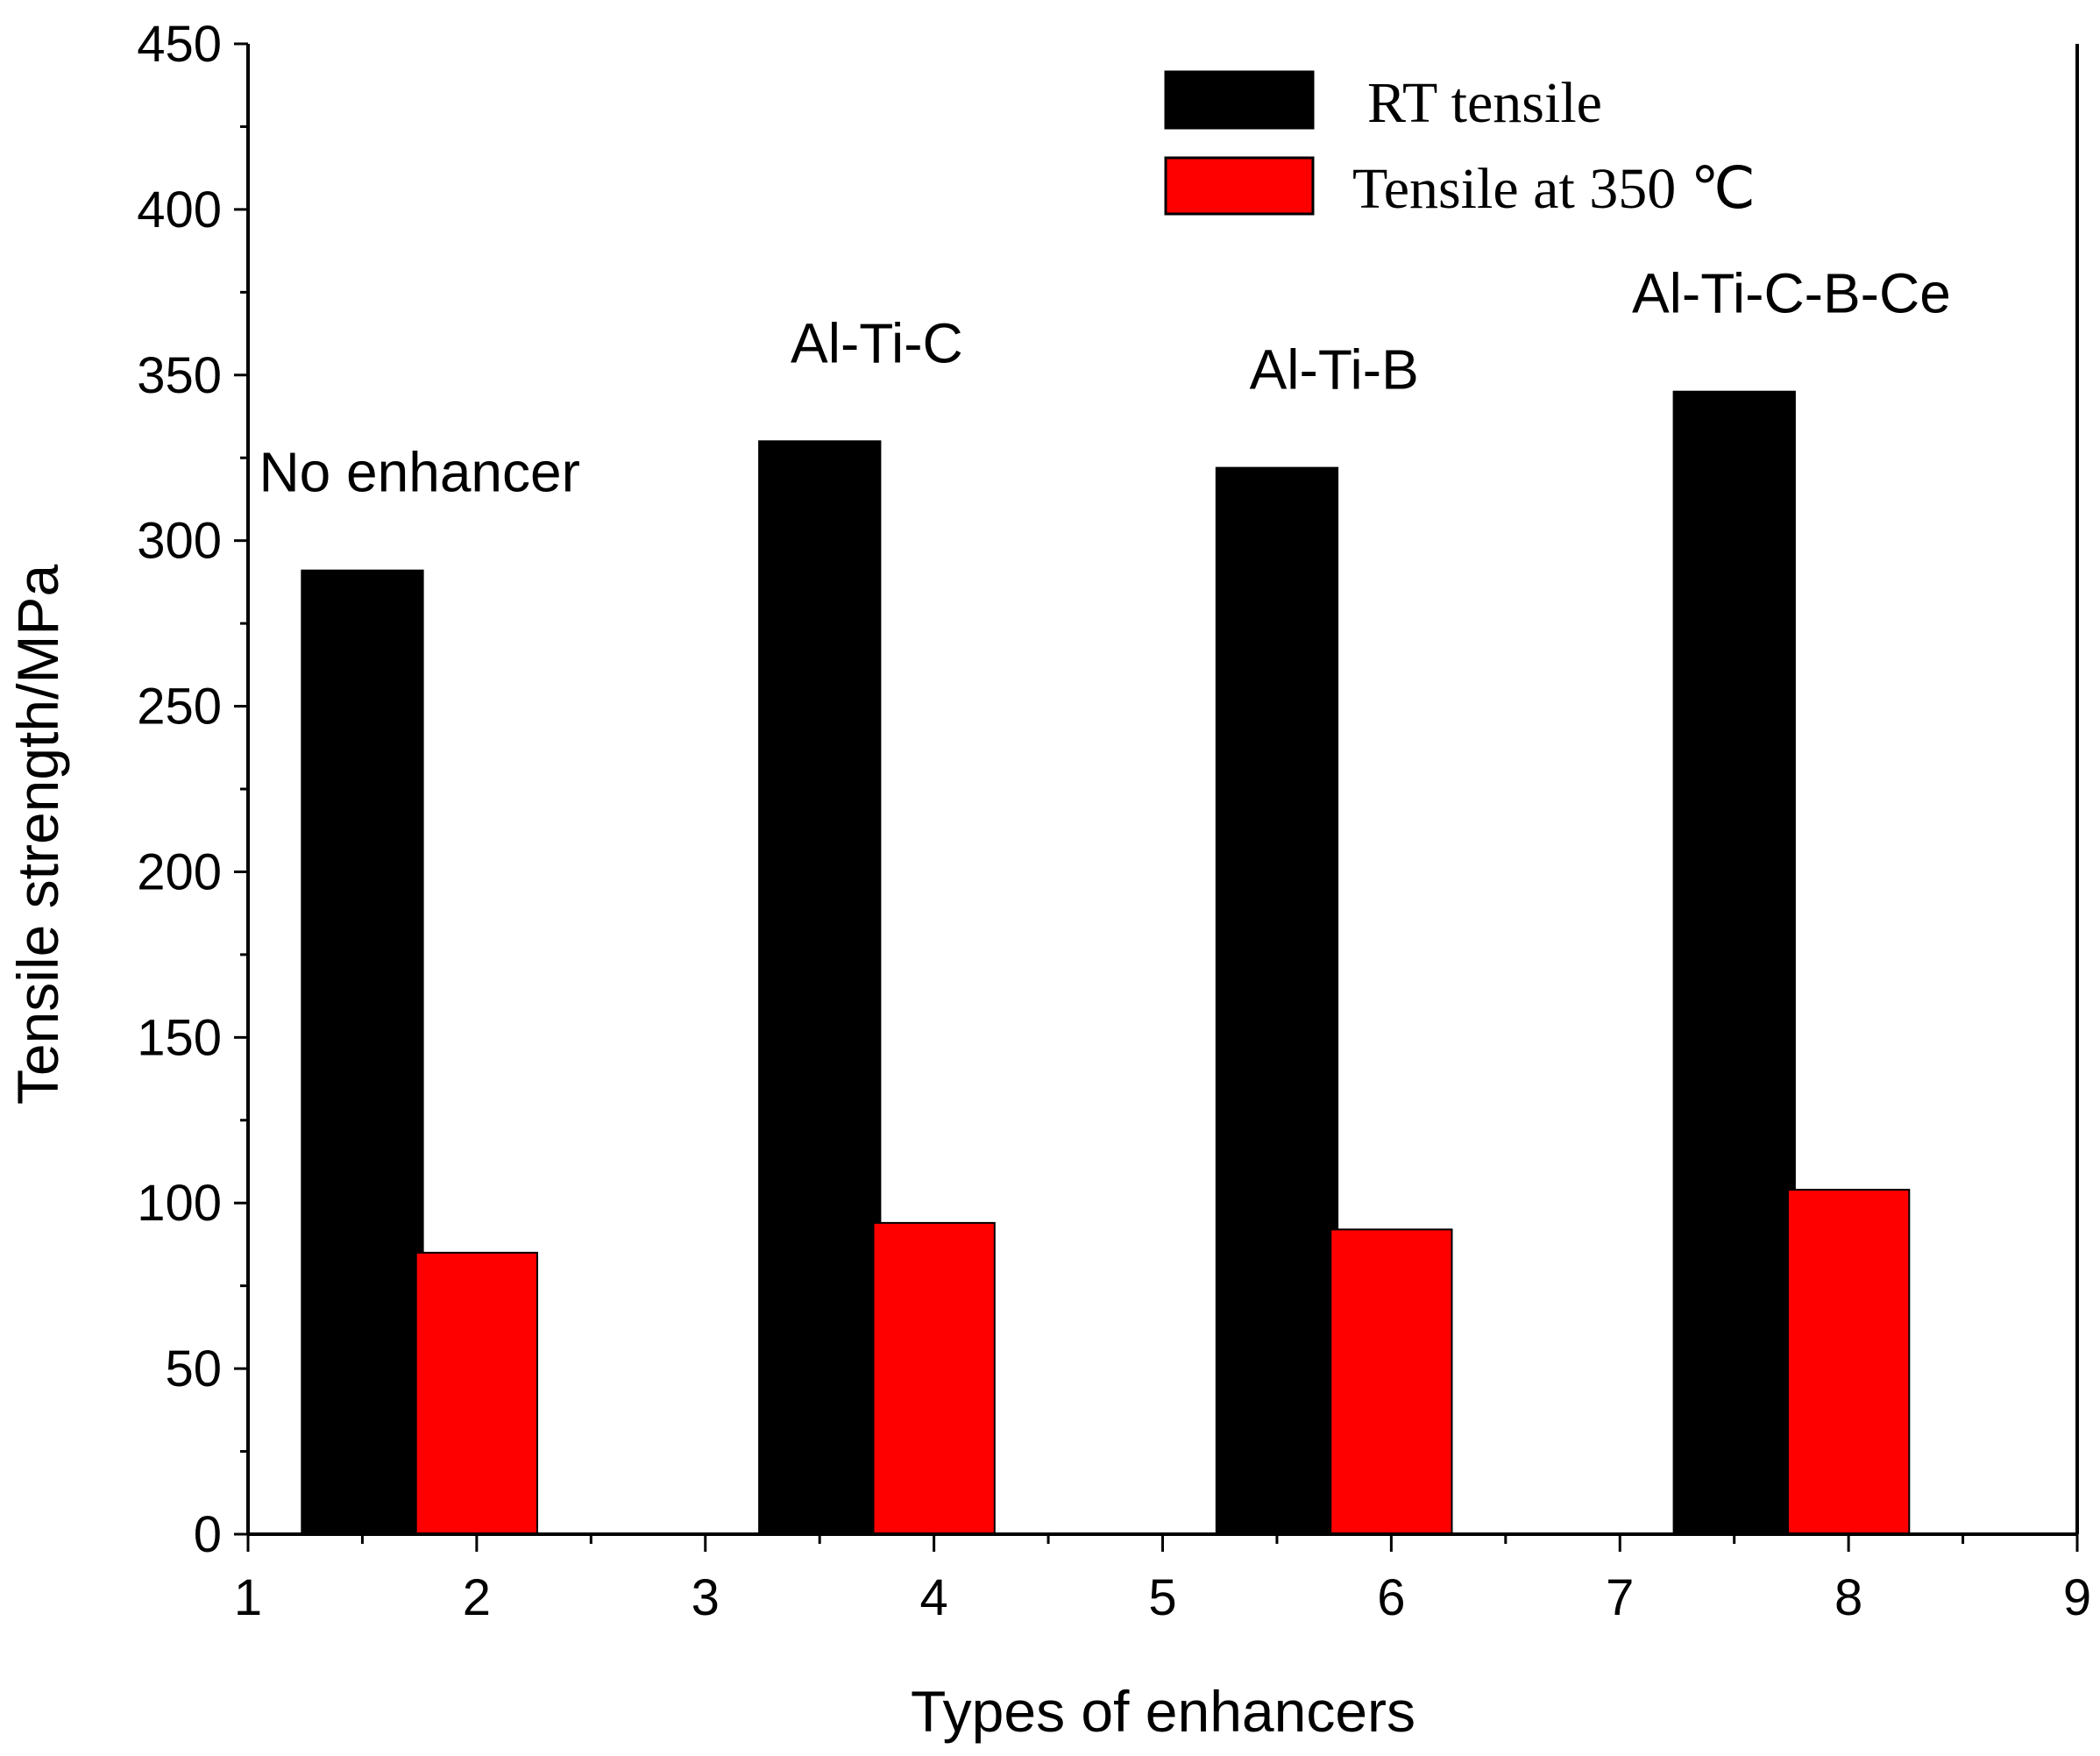 This screenshot has width=2100, height=1756. What do you see at coordinates (194, 1369) in the screenshot?
I see `y-tick-label-50: 50` at bounding box center [194, 1369].